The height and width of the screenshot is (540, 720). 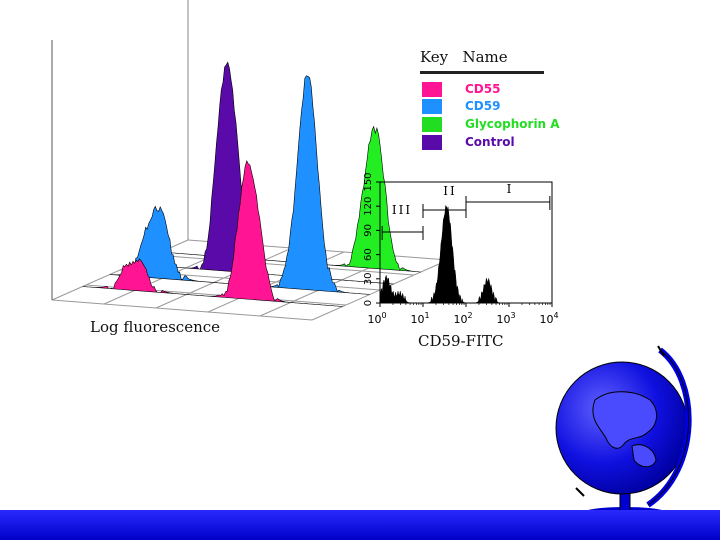 What do you see at coordinates (461, 341) in the screenshot?
I see `histogram-x-axis-label: CD59-FITC` at bounding box center [461, 341].